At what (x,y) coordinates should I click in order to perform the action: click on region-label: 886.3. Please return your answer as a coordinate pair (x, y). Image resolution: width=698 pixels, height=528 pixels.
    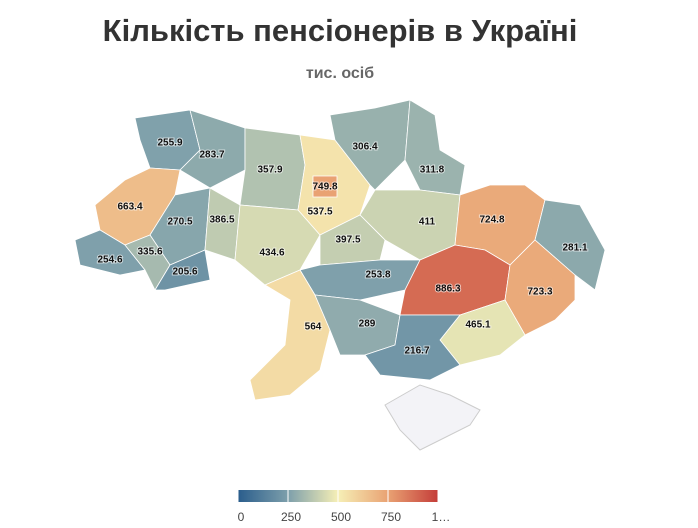
    Looking at the image, I should click on (447, 289).